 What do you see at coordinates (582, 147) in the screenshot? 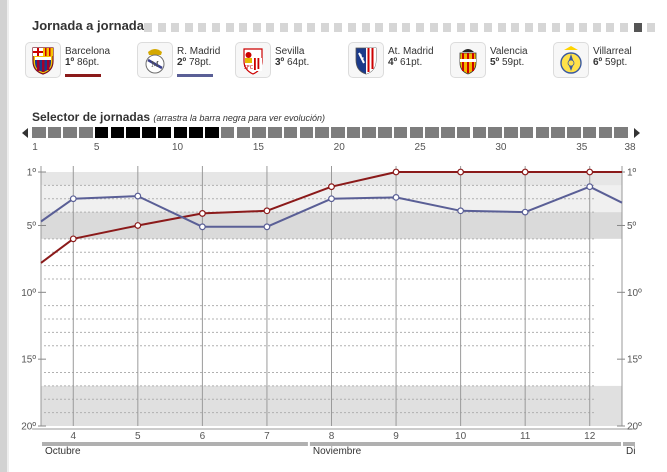
I see `selector-tick-label: 35` at bounding box center [582, 147].